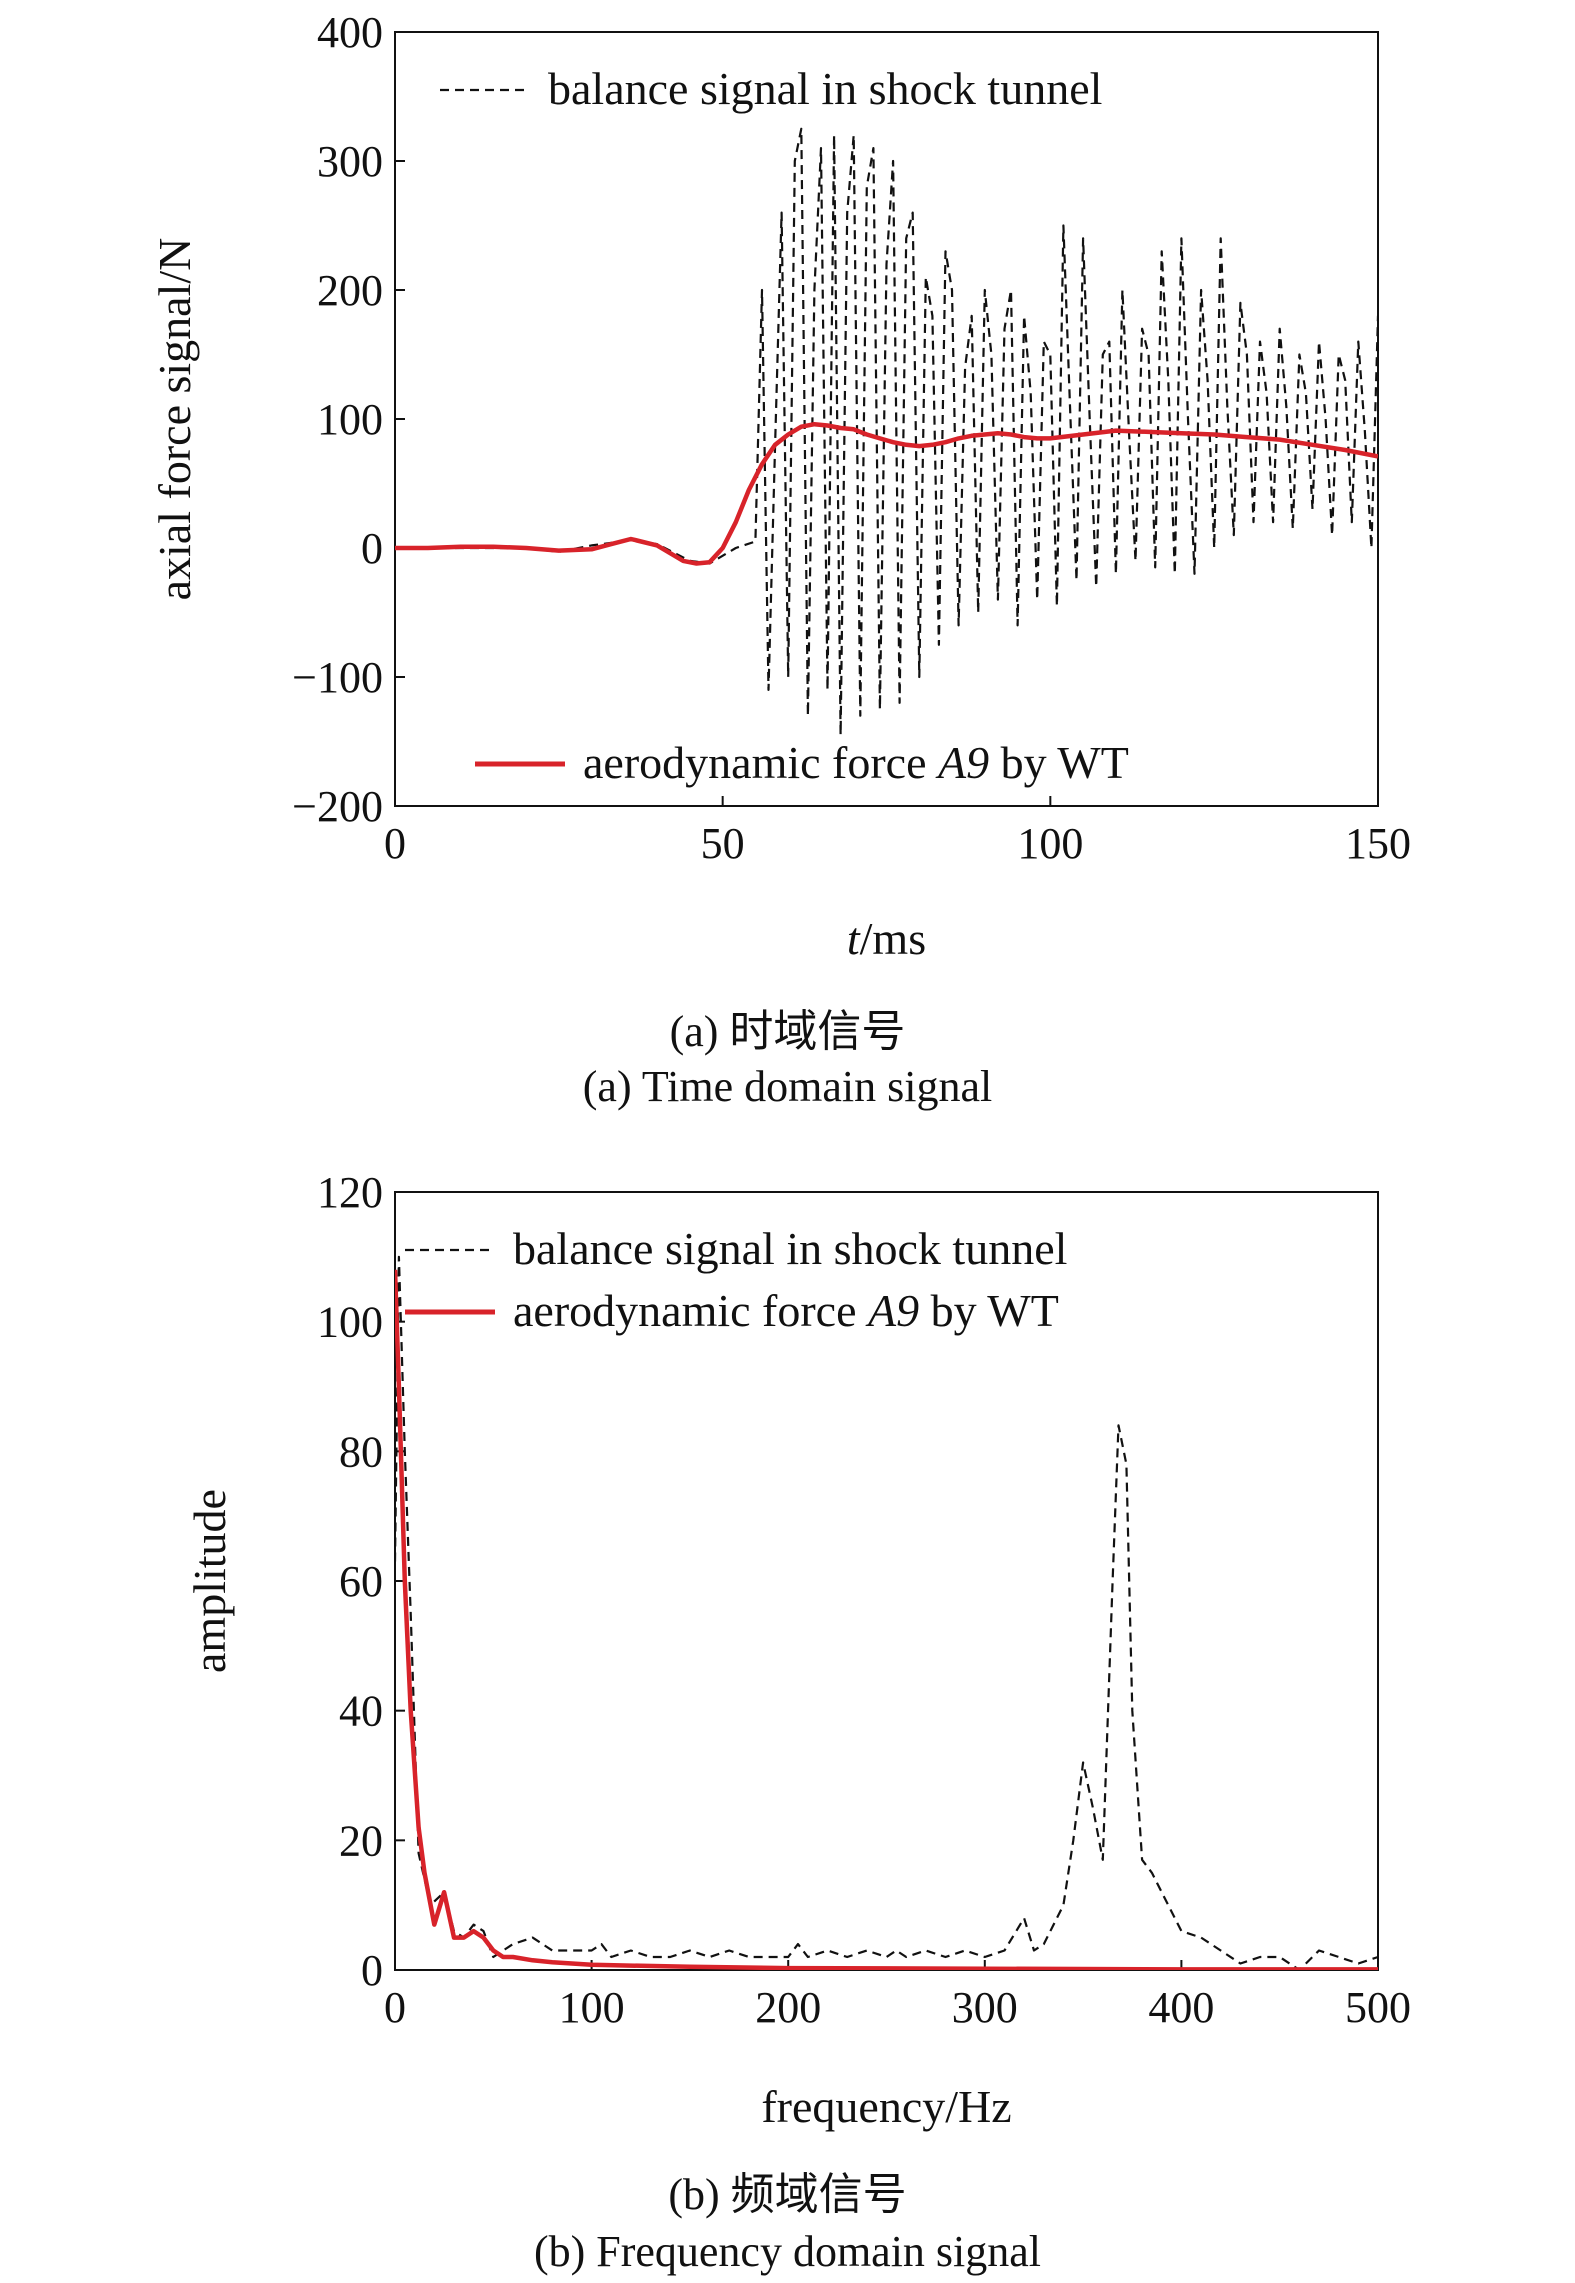  Describe the element at coordinates (361, 1581) in the screenshot. I see `y-tick-label: 60` at that location.